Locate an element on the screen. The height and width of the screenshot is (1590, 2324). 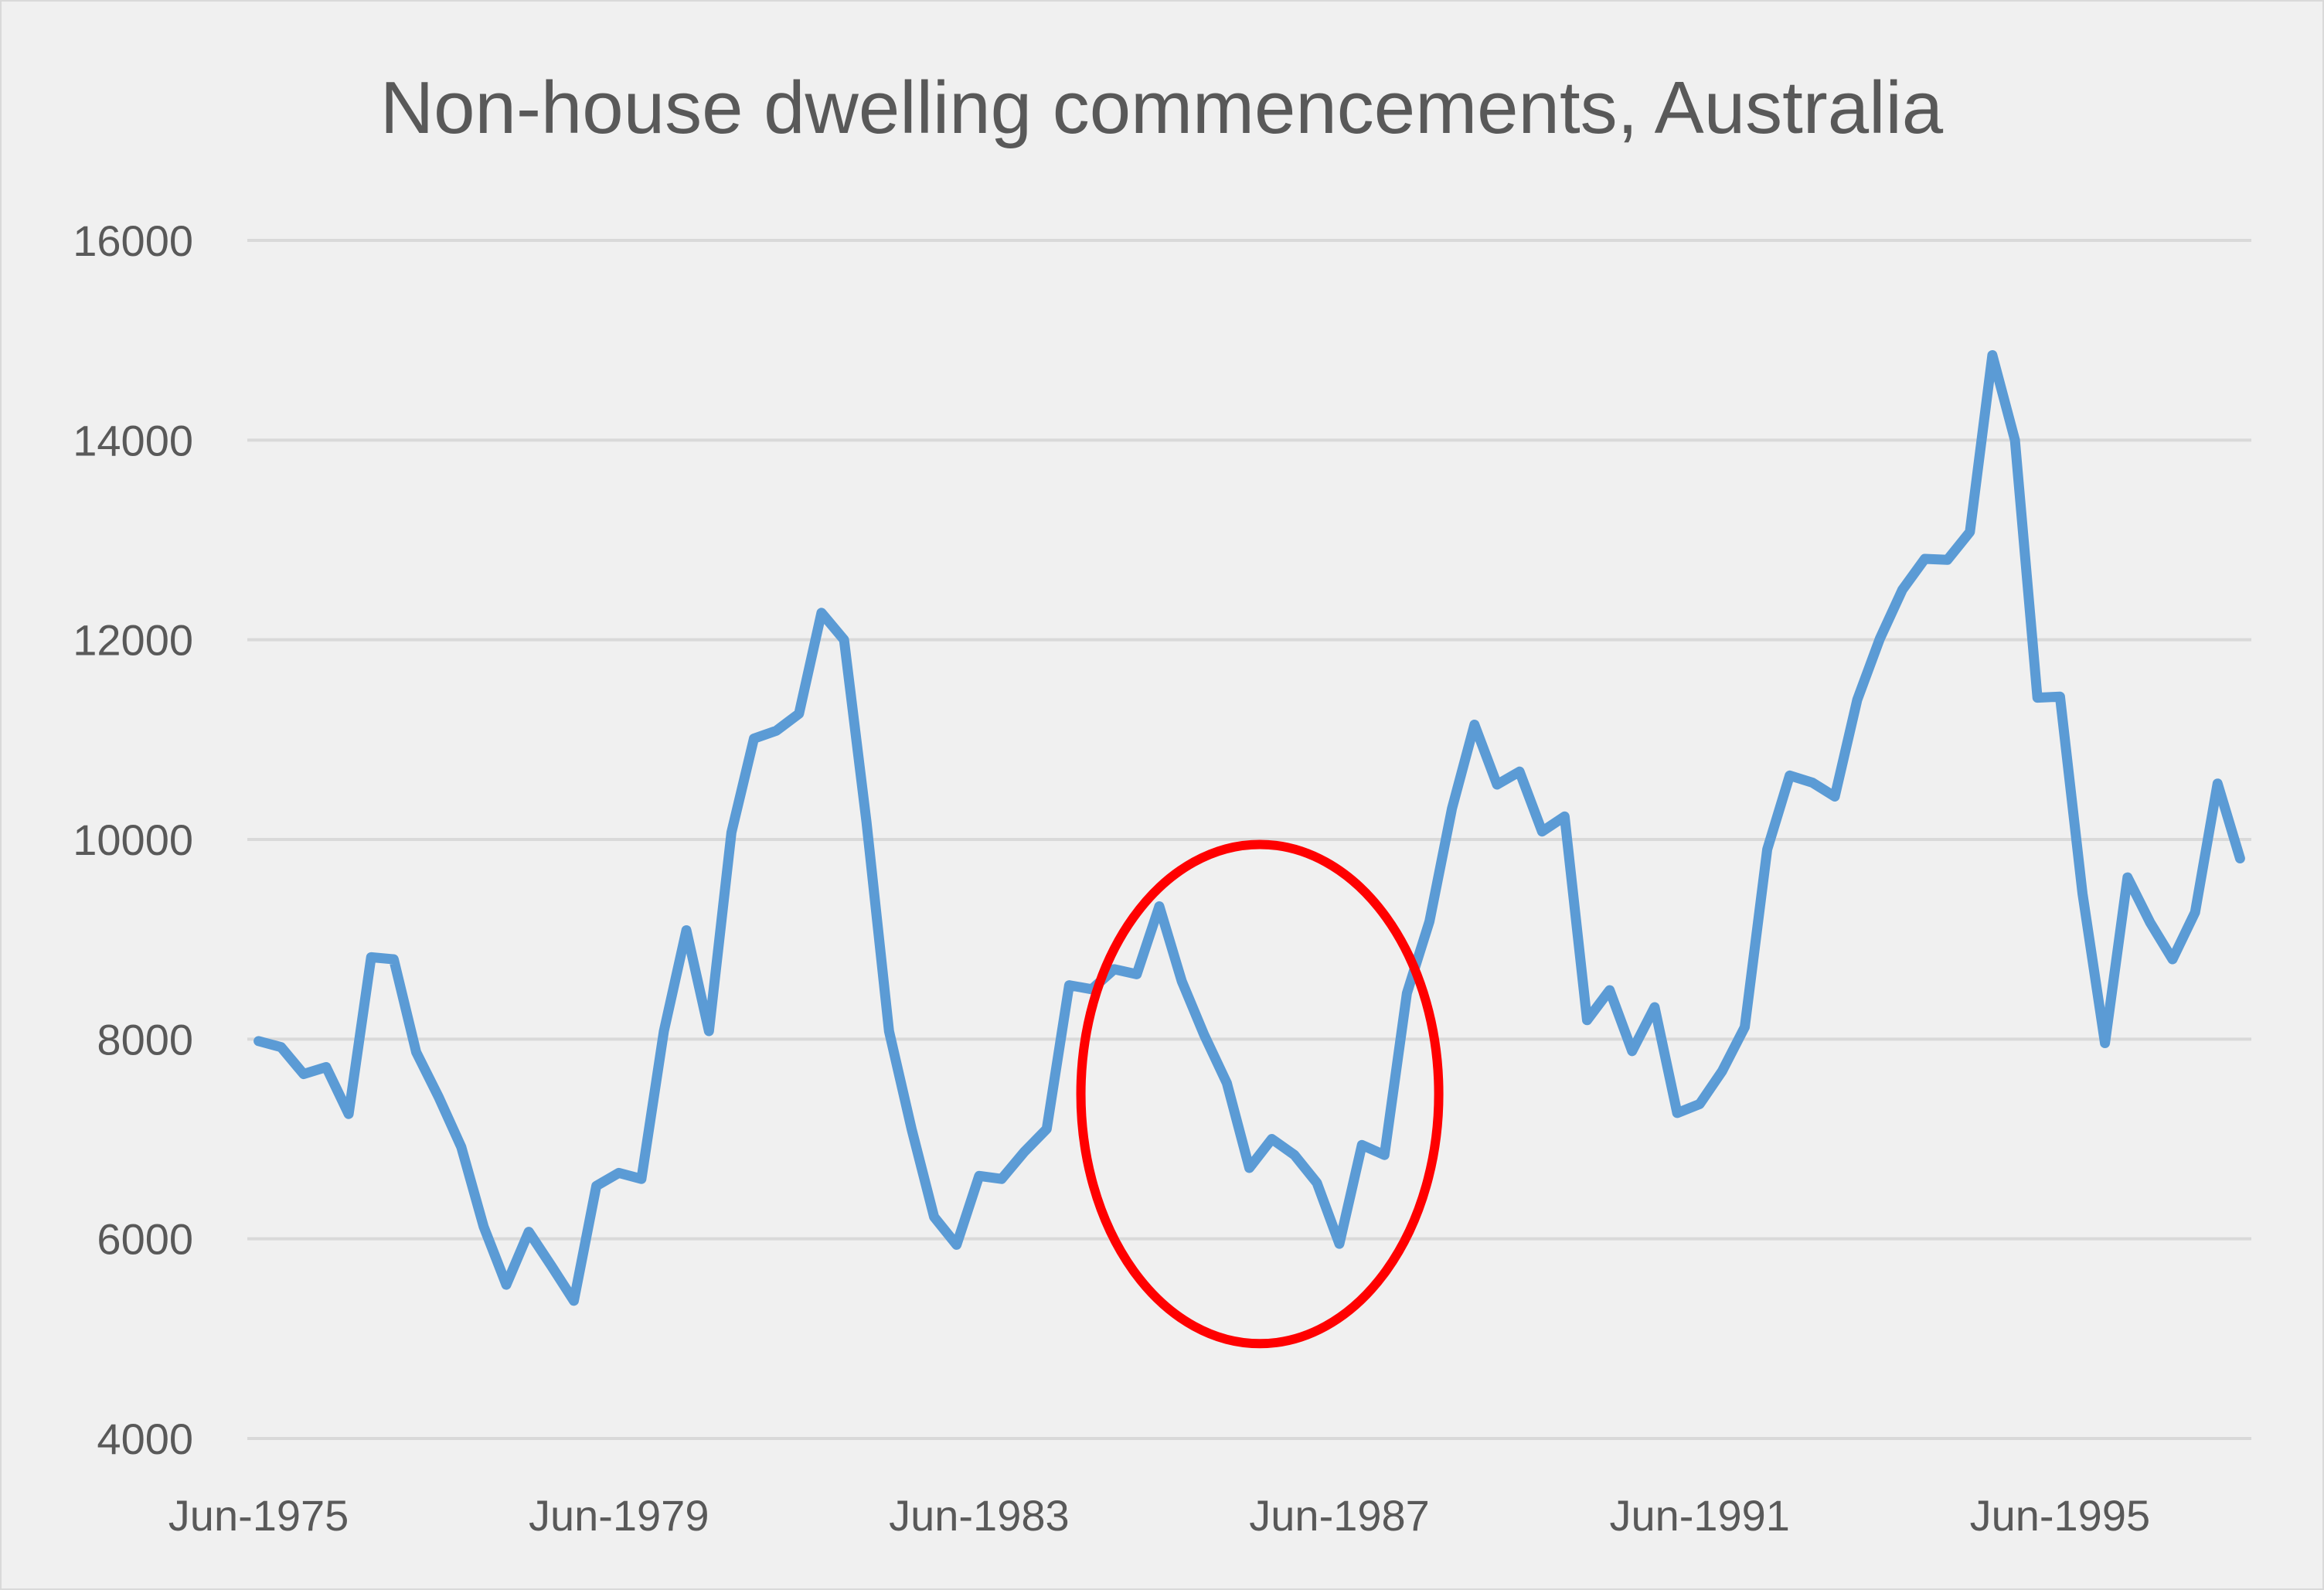
y-tick-label: 4000 is located at coordinates (145, 1439).